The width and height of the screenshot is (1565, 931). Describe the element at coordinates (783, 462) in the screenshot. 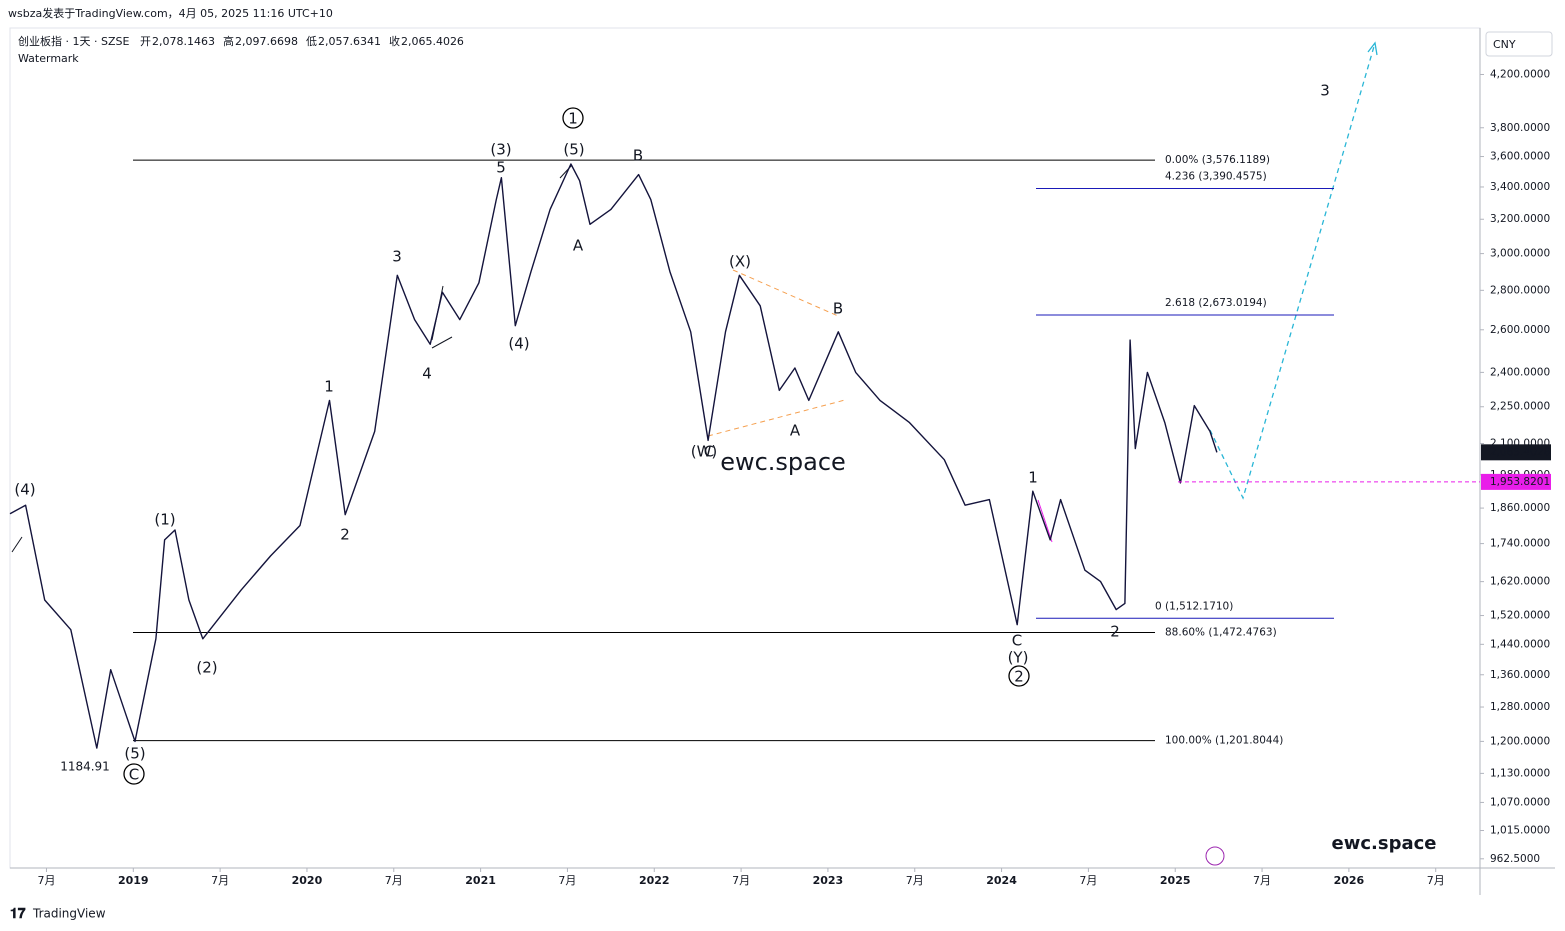

I see `wave-label: ewc.space` at that location.